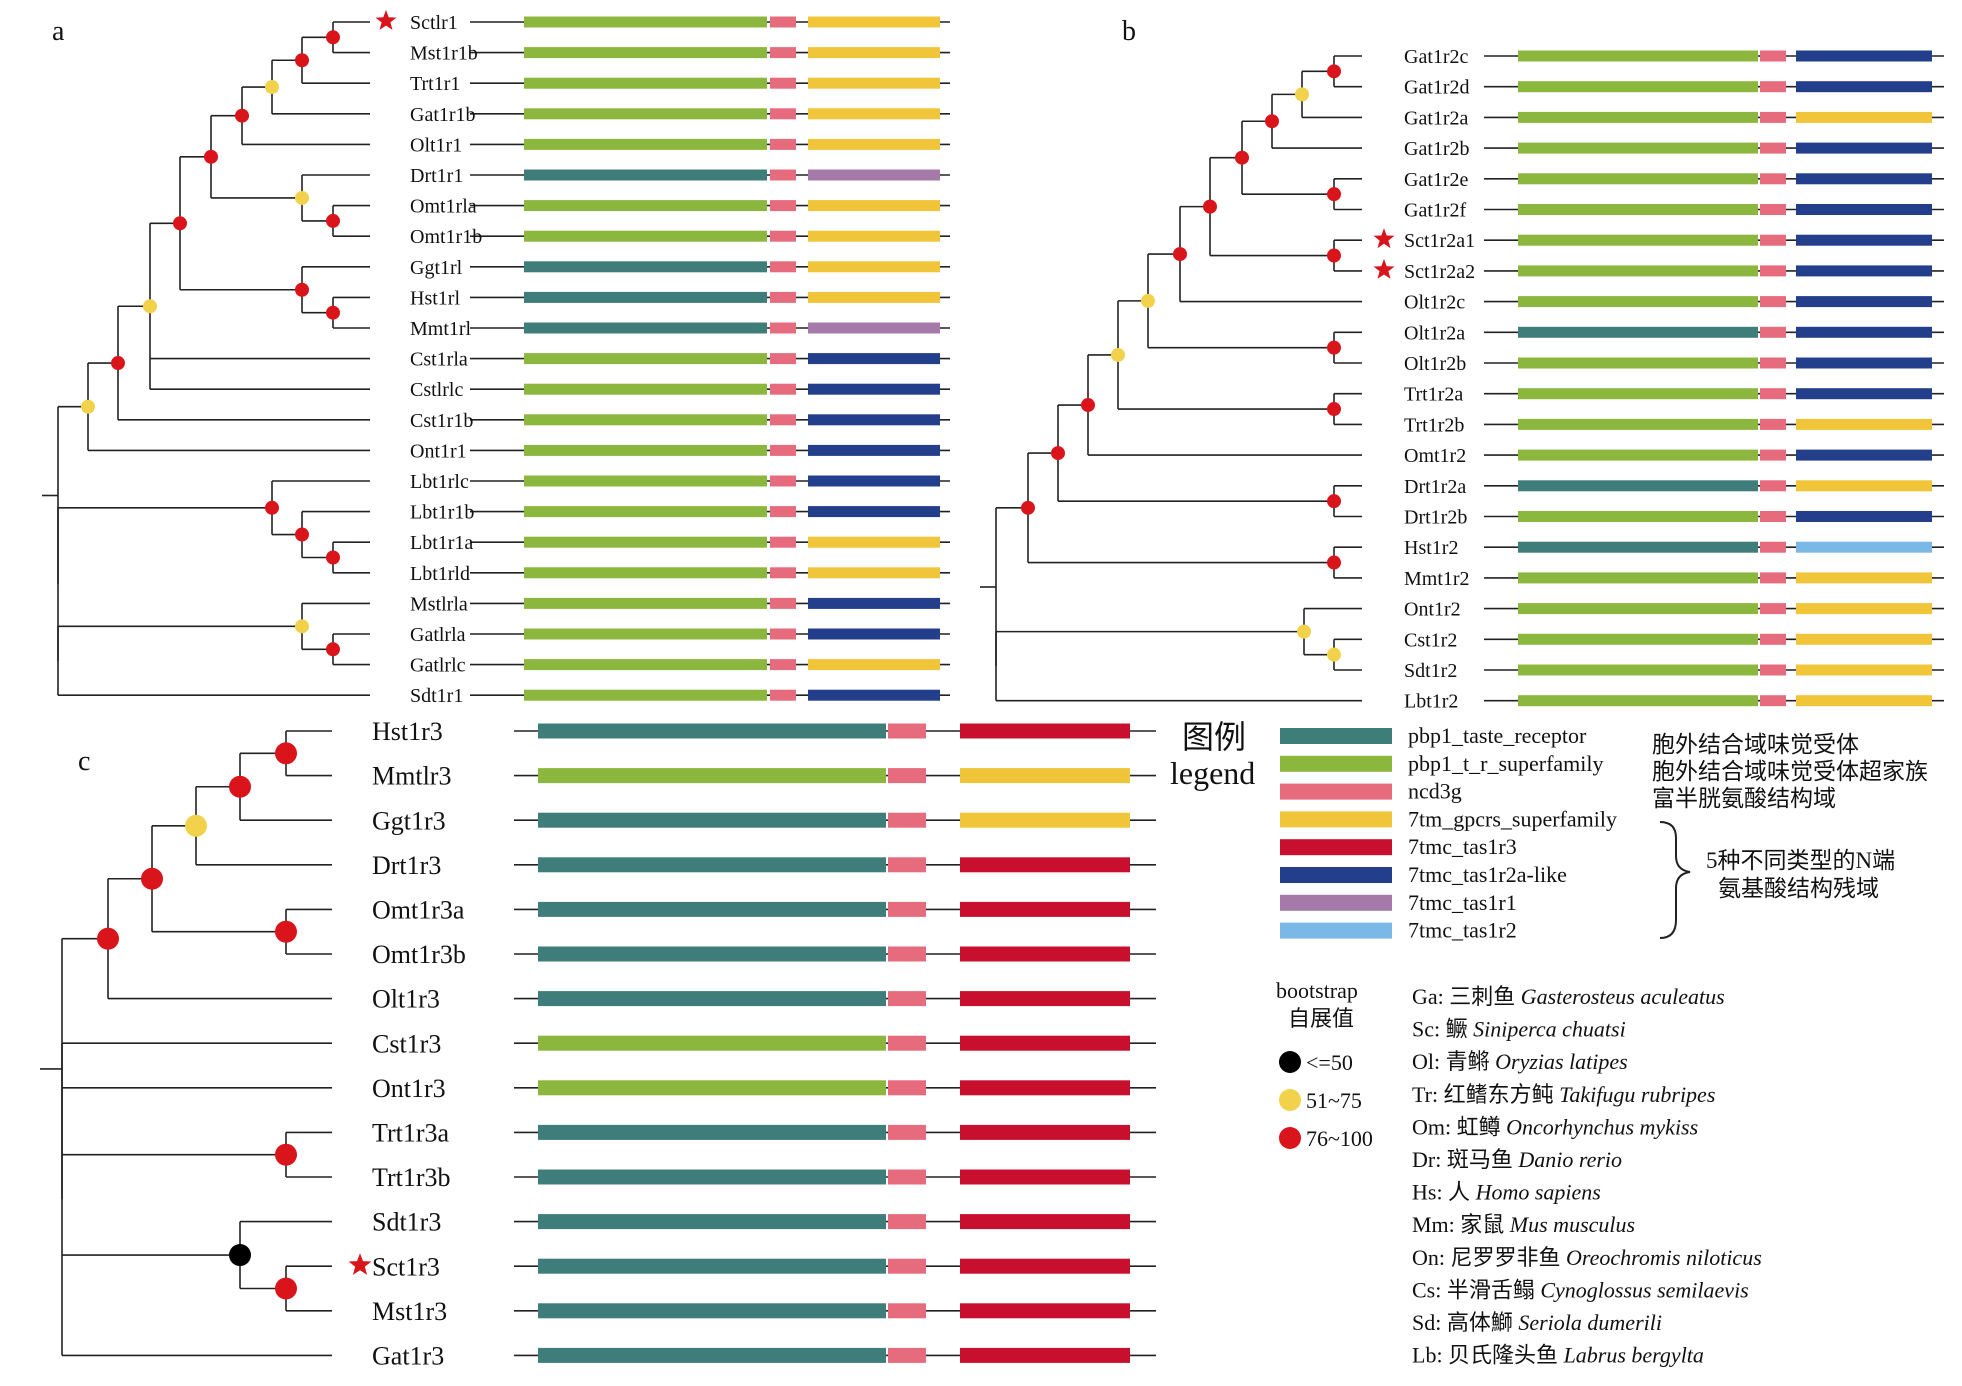  Describe the element at coordinates (1506, 1192) in the screenshot. I see `species-entry: Hs: 人 Homo sapiens` at that location.